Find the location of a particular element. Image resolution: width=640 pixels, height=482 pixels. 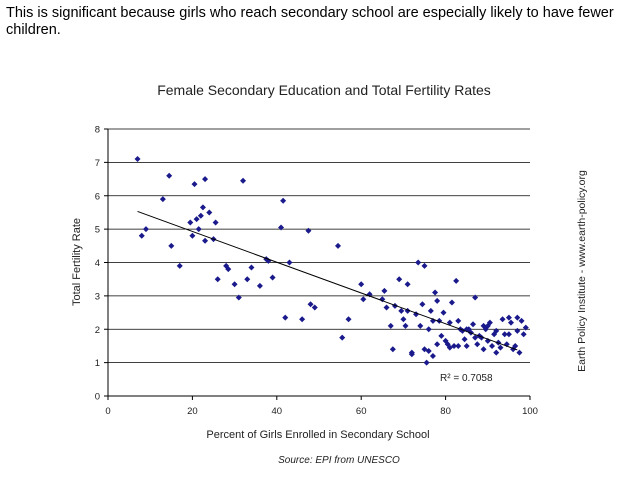

x-tick-label: 80 is located at coordinates (445, 411).